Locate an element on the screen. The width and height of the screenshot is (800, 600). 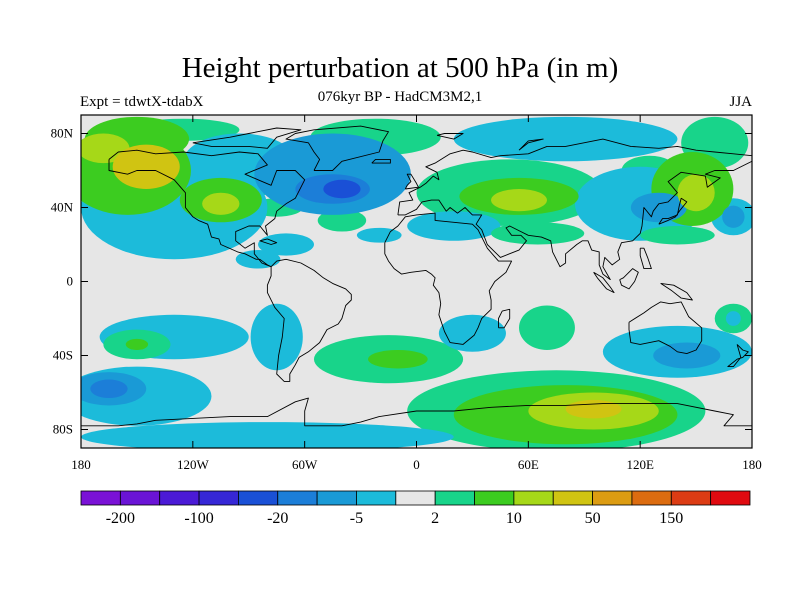
colorbar-label: -20 is located at coordinates (277, 518).